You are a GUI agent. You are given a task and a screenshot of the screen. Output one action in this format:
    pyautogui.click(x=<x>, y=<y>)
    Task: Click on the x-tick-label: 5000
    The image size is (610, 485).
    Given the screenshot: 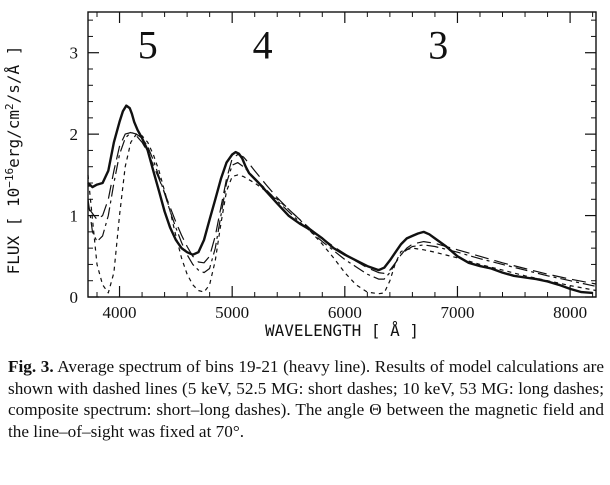 What is the action you would take?
    pyautogui.click(x=232, y=312)
    